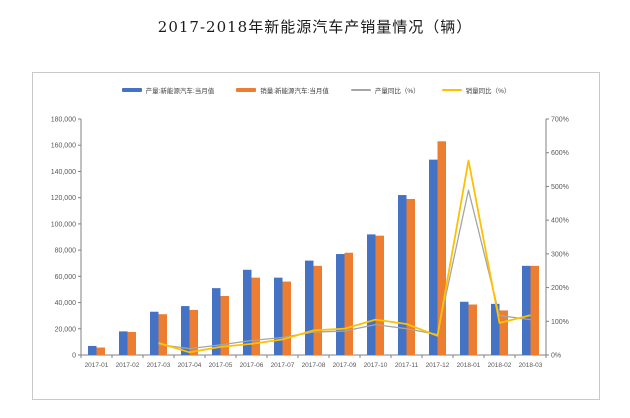 Image resolution: width=630 pixels, height=418 pixels. Describe the element at coordinates (246, 90) in the screenshot. I see `legend-swatch-sales` at that location.